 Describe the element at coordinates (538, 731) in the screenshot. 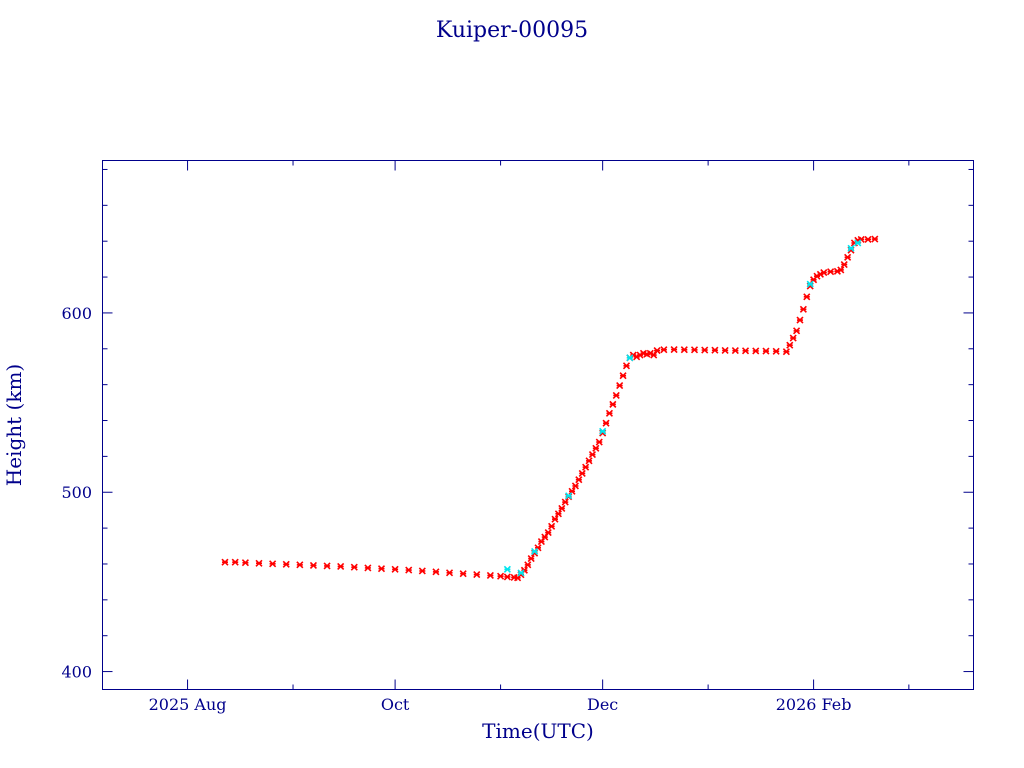

I see `x-axis-label: Time(UTC)` at that location.